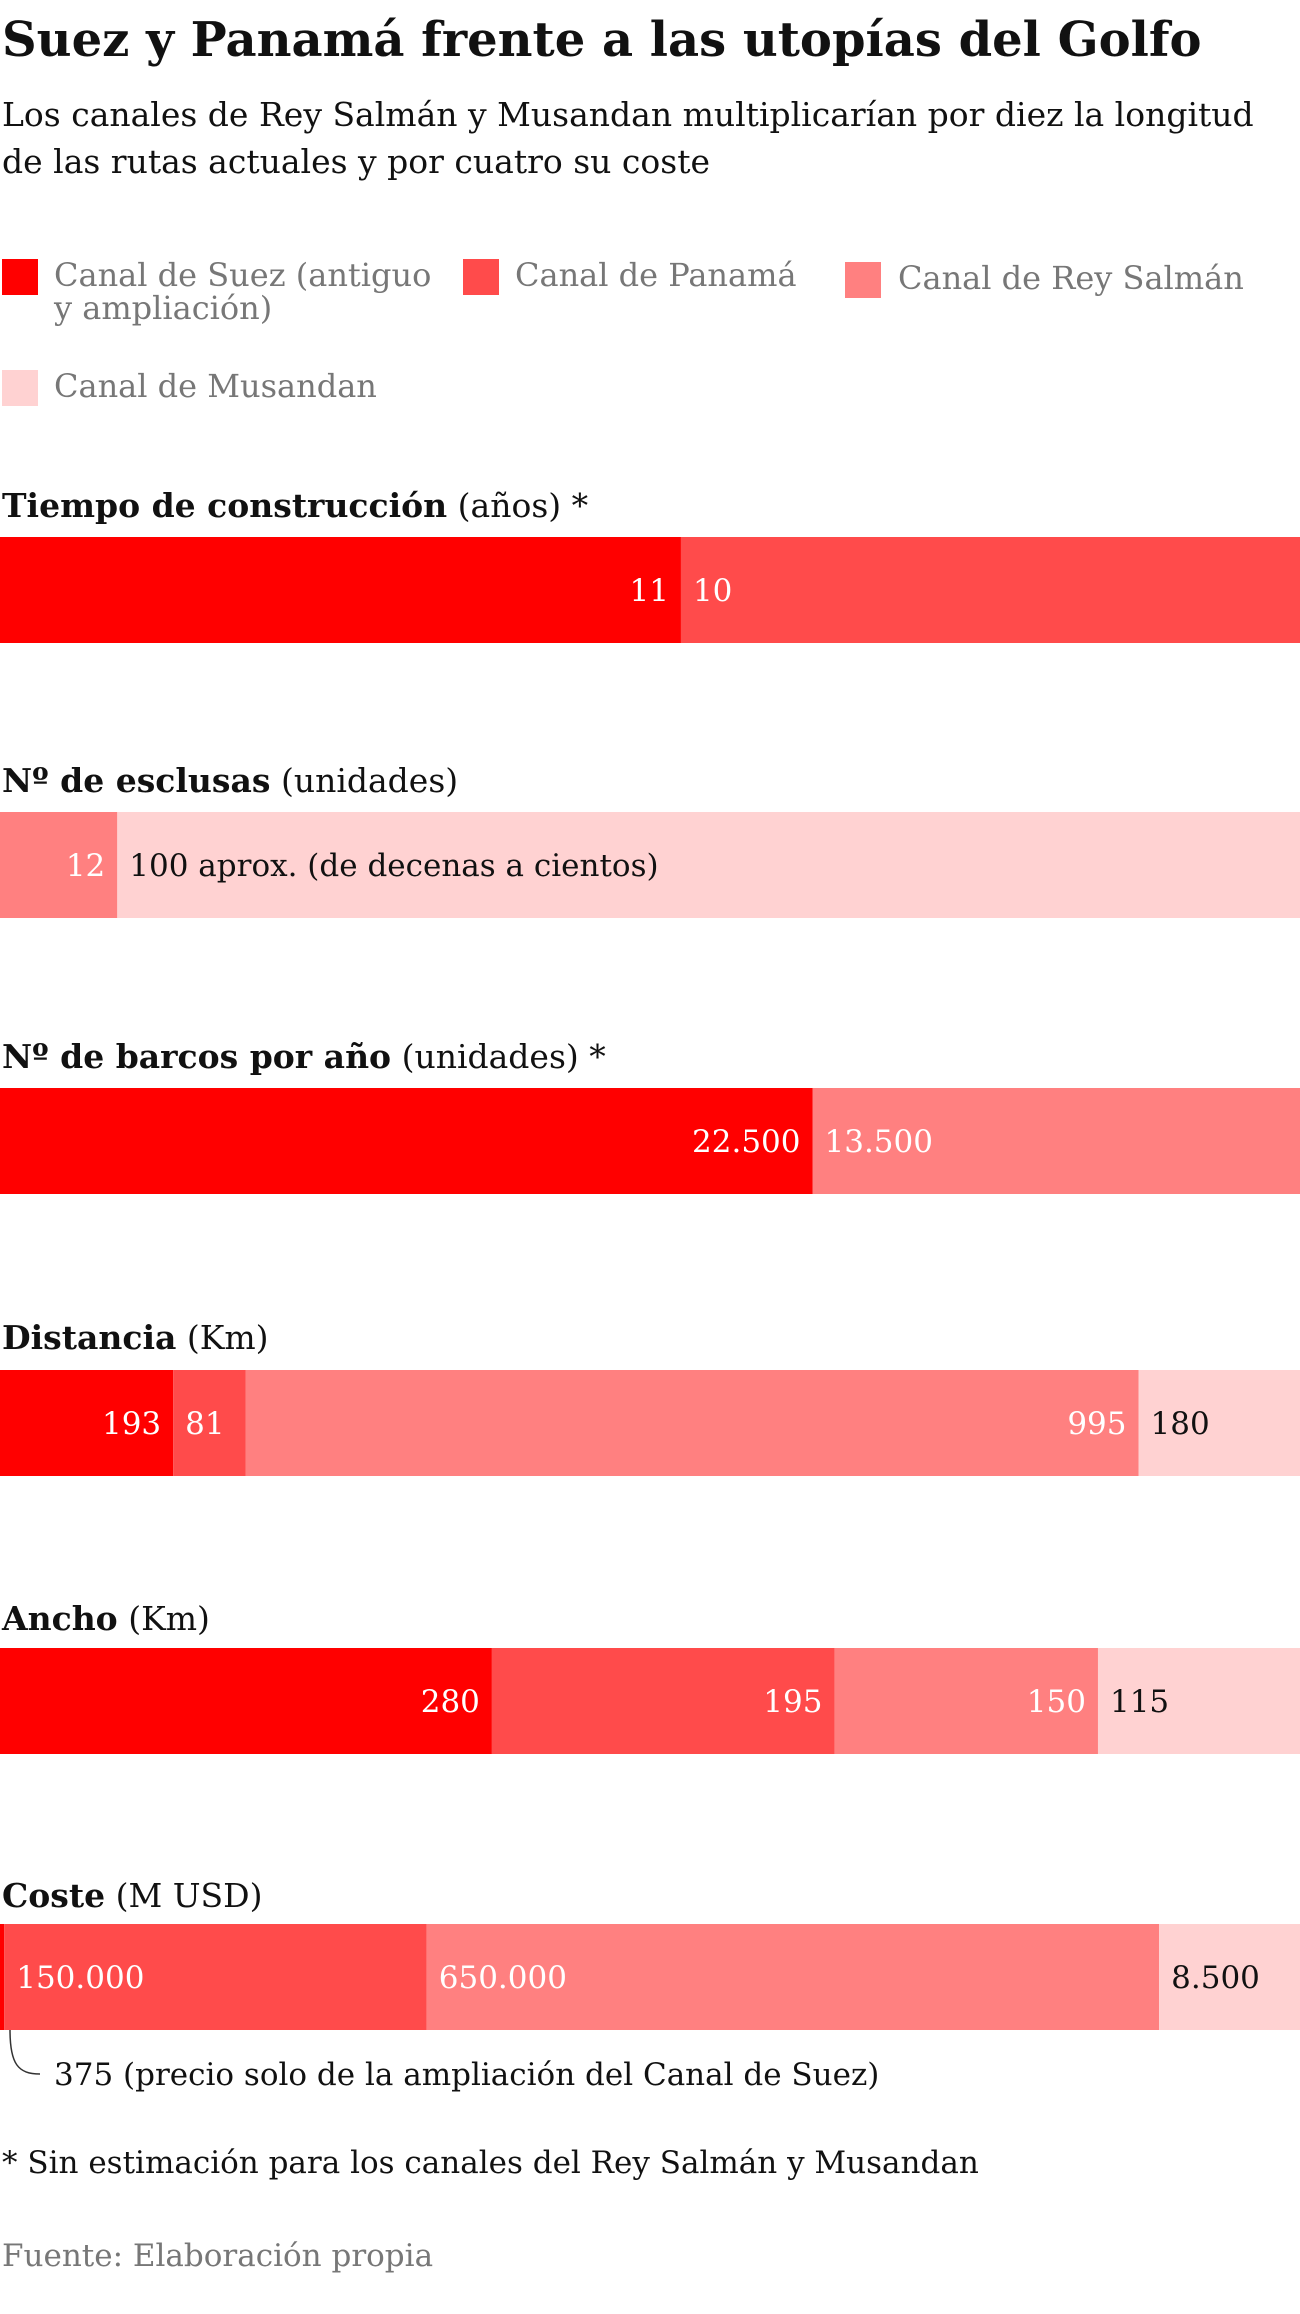 The height and width of the screenshot is (2314, 1300). I want to click on panel-title: Ancho (Km), so click(105, 1618).